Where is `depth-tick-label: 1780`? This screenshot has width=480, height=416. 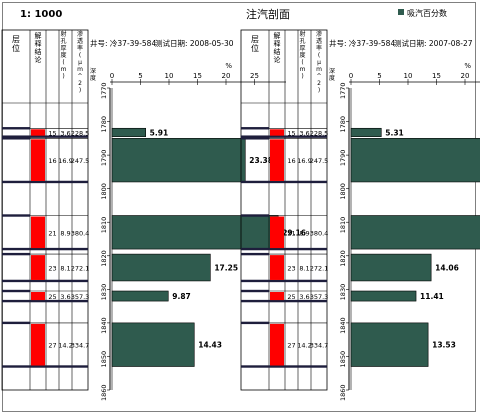 depth-tick-label: 1780 is located at coordinates (343, 124).